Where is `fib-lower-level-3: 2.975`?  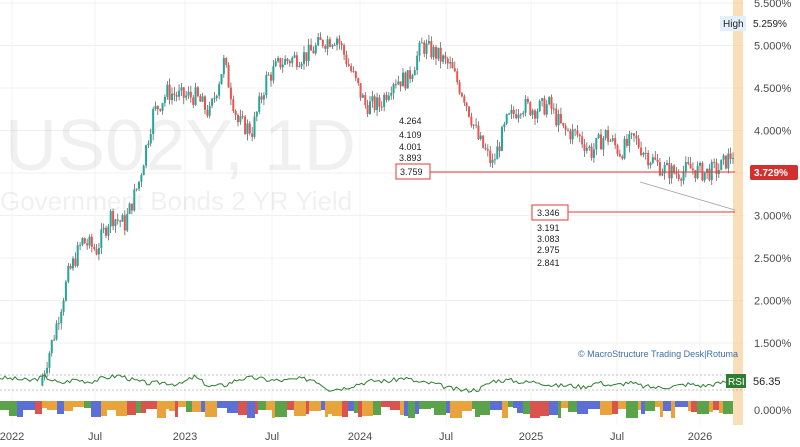
fib-lower-level-3: 2.975 is located at coordinates (548, 250).